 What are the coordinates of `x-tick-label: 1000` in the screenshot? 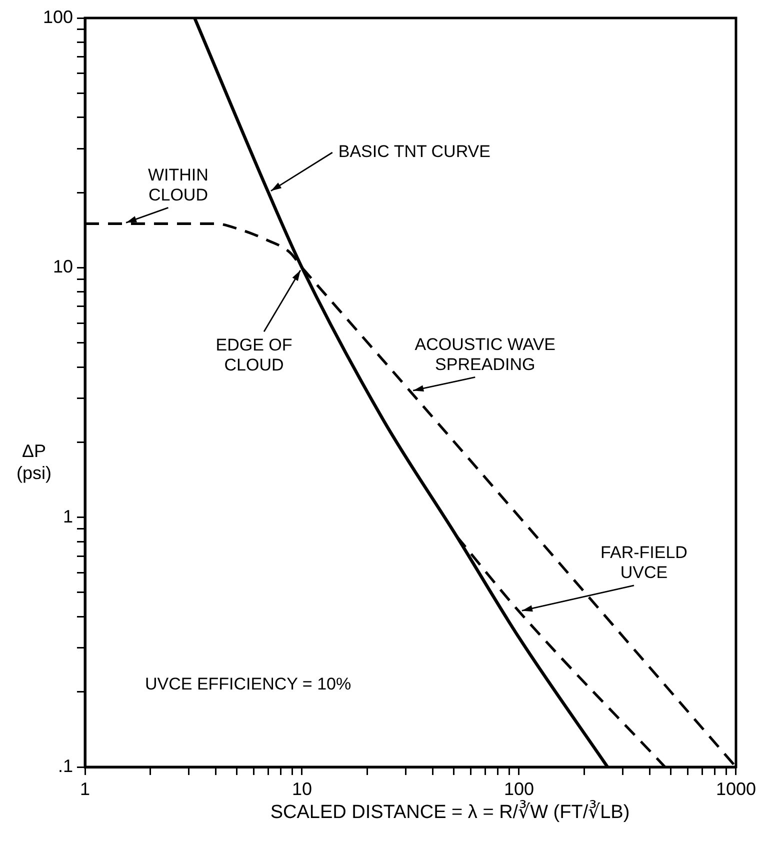 It's located at (736, 788).